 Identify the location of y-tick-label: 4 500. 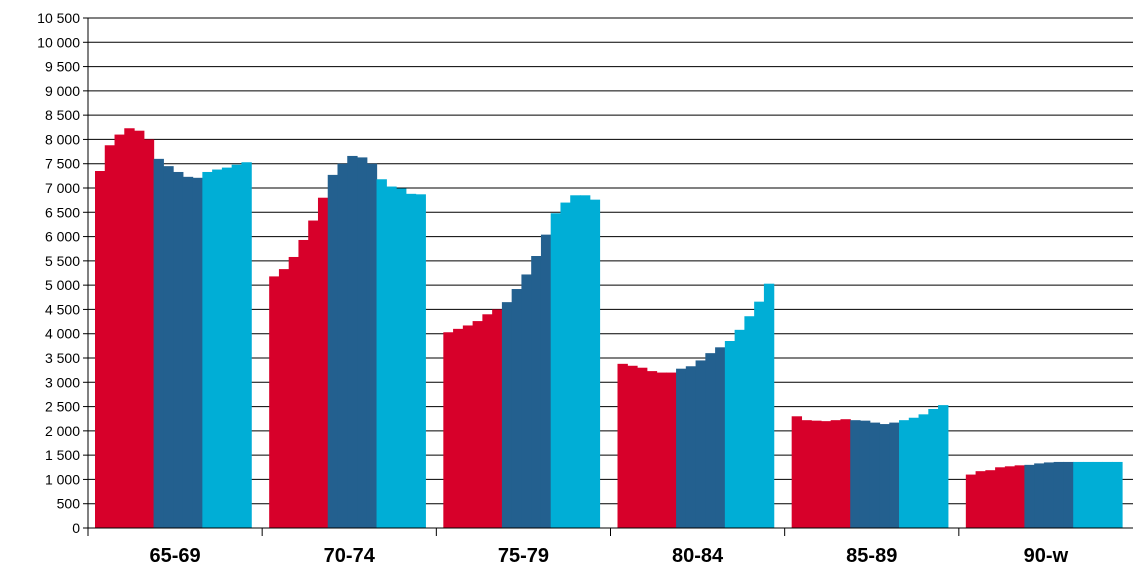
(62, 309).